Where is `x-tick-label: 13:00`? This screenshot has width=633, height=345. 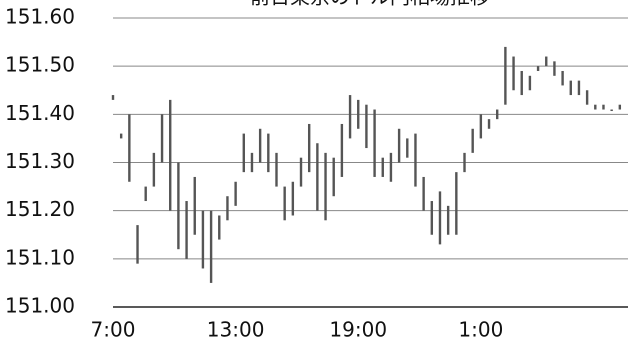 x-tick-label: 13:00 is located at coordinates (236, 330).